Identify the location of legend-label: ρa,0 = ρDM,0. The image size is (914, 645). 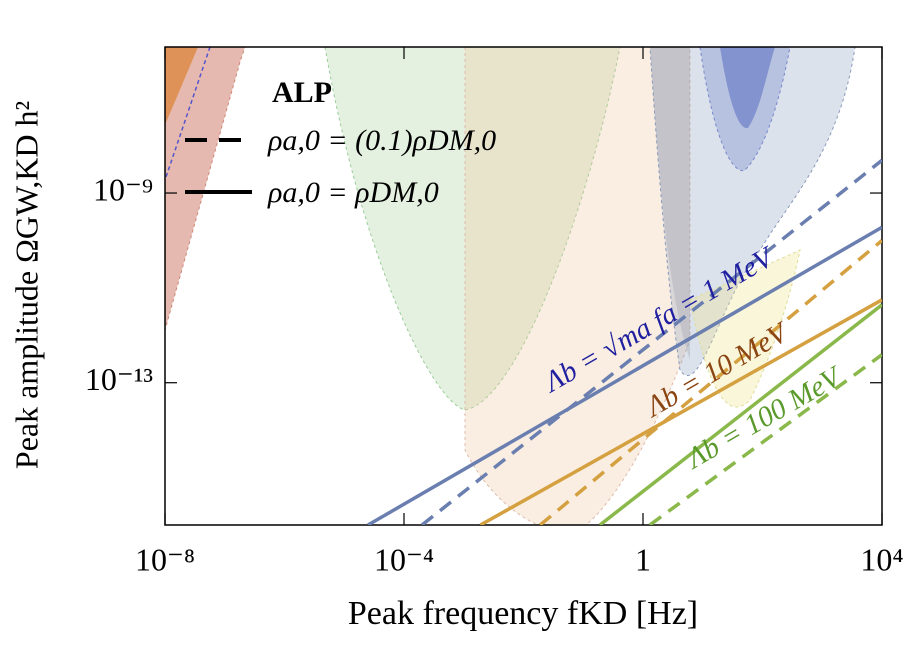
(353, 192).